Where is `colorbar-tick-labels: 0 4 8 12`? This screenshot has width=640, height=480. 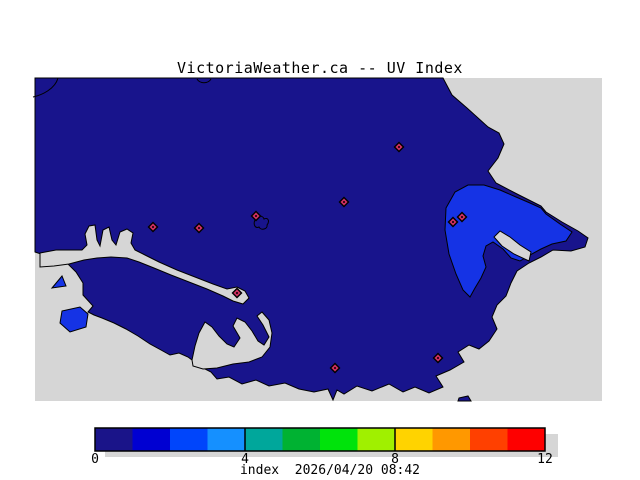
colorbar-tick-labels: 0 4 8 12 is located at coordinates (322, 459).